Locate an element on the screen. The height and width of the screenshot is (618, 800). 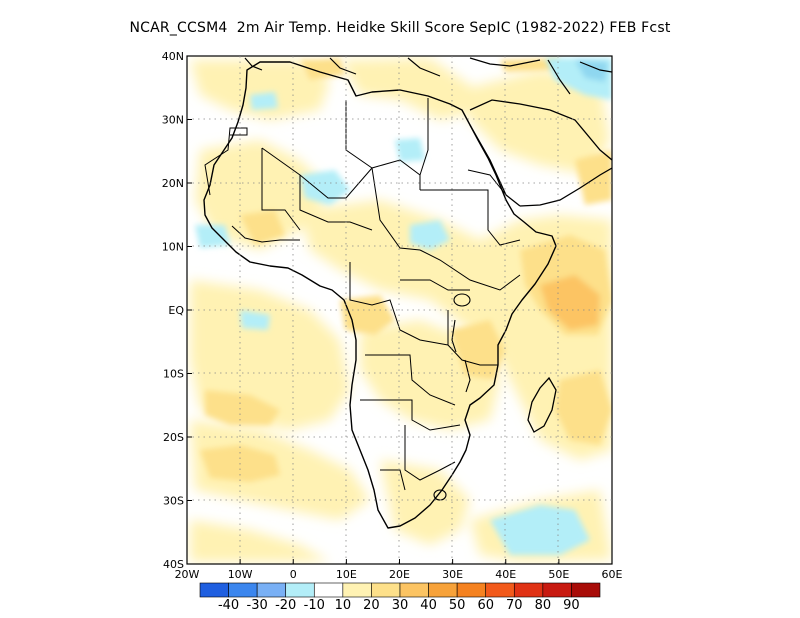
lat-tick-label: 20N is located at coordinates (173, 183).